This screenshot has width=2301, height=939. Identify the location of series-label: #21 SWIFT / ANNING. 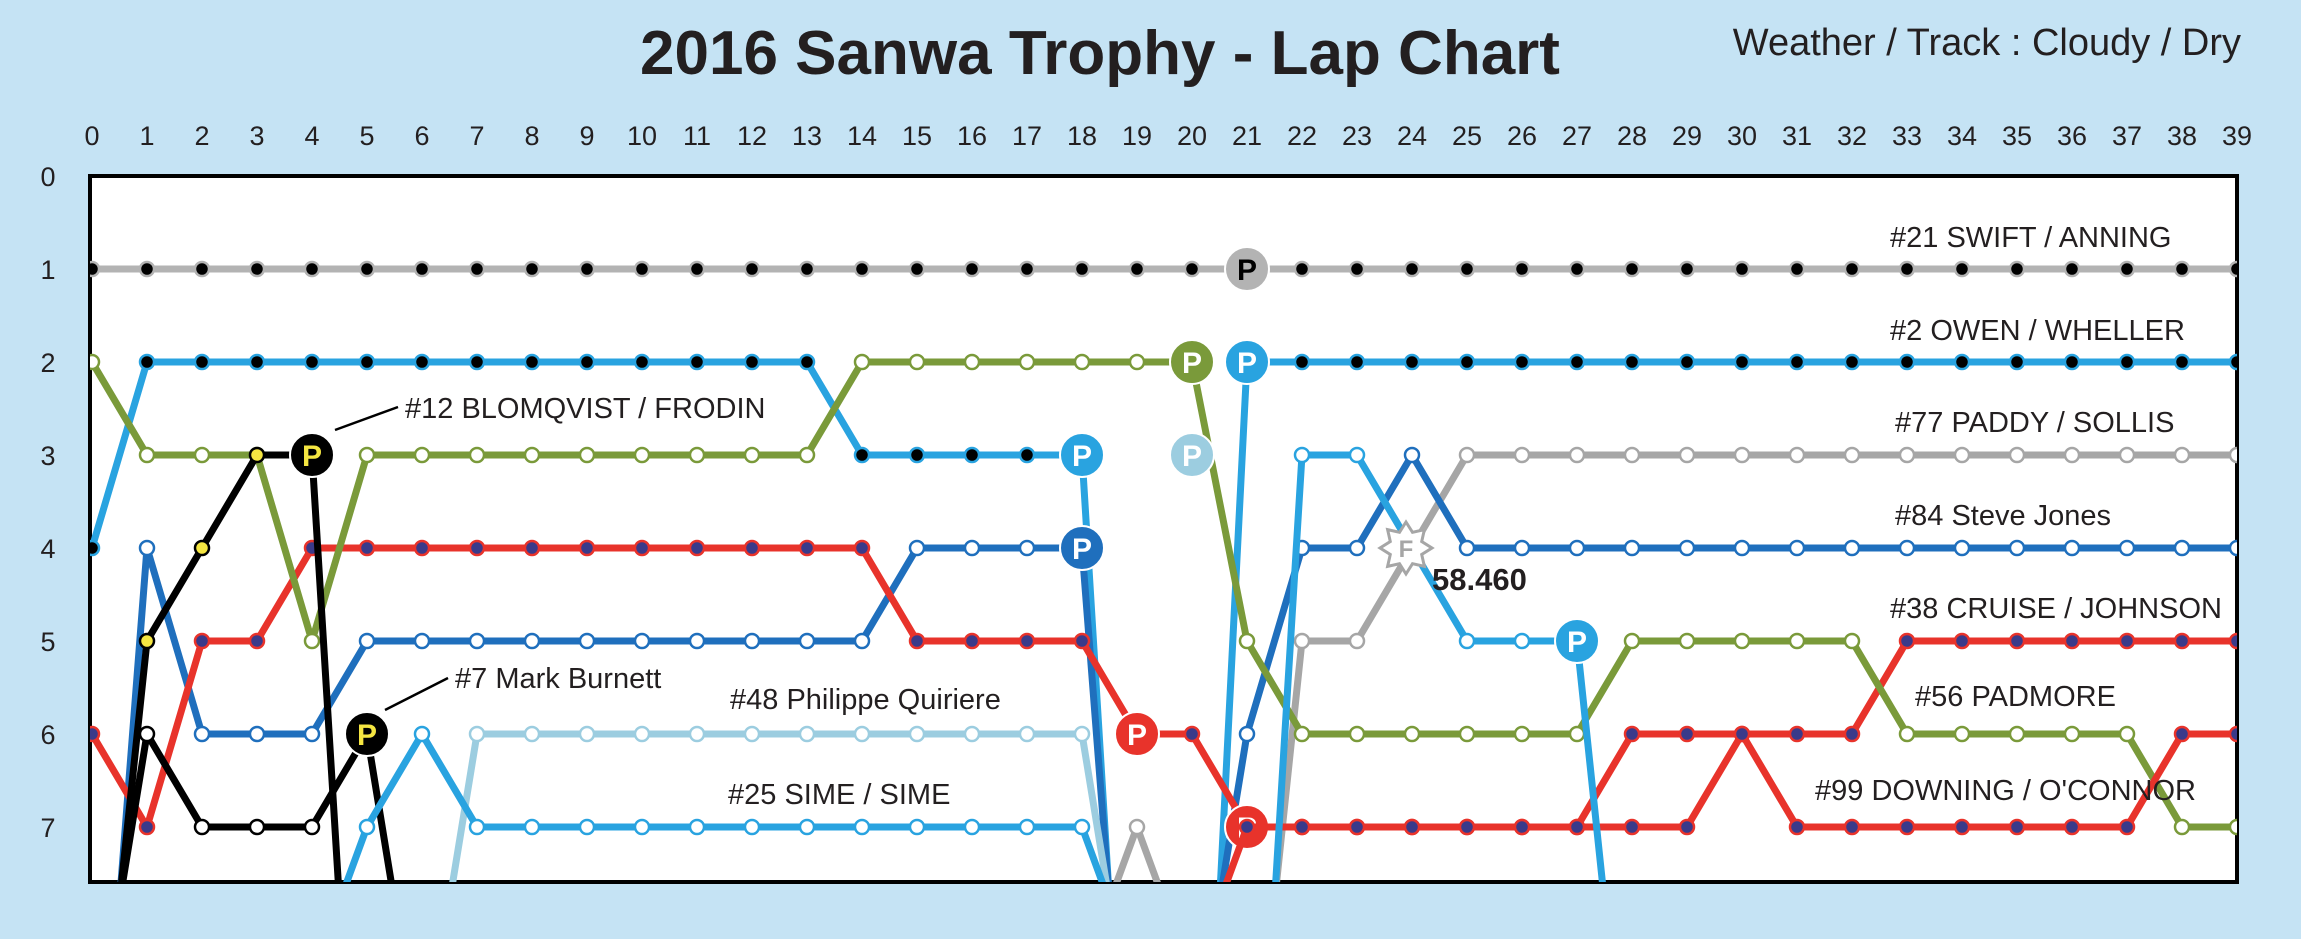
(2030, 238).